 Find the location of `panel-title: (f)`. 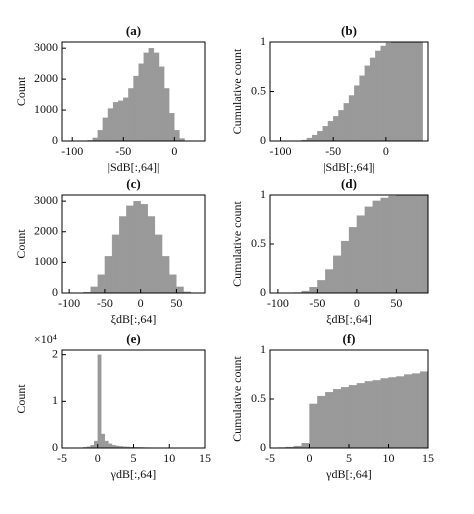

panel-title: (f) is located at coordinates (349, 338).